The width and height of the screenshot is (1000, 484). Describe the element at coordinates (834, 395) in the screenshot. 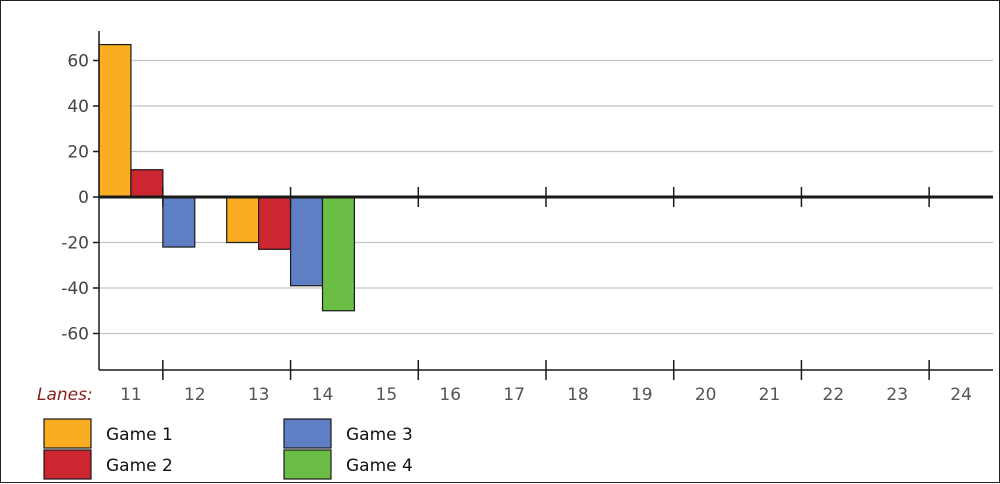

I see `x-tick-label: 22` at that location.